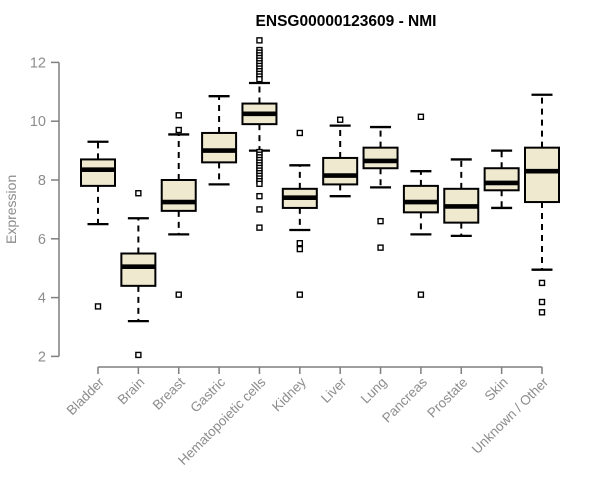 The image size is (600, 500). Describe the element at coordinates (289, 394) in the screenshot. I see `x-tick-label: Kidney` at that location.